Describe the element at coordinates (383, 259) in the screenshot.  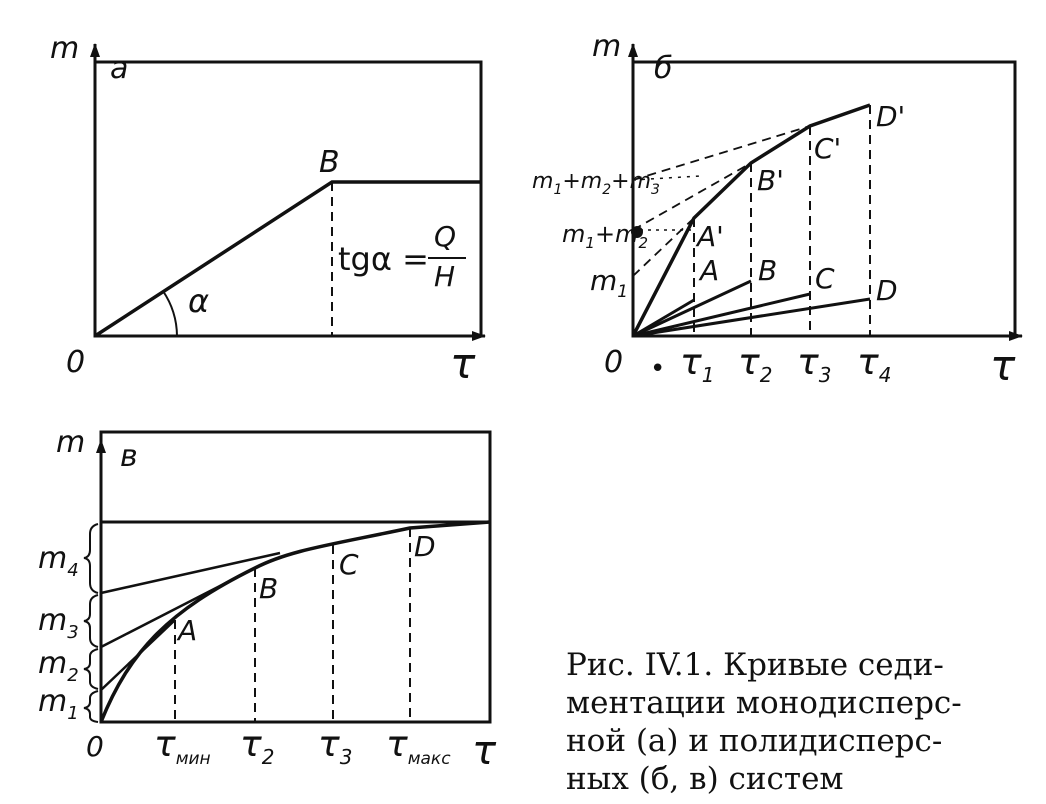
I see `formula-left: tgα =` at that location.